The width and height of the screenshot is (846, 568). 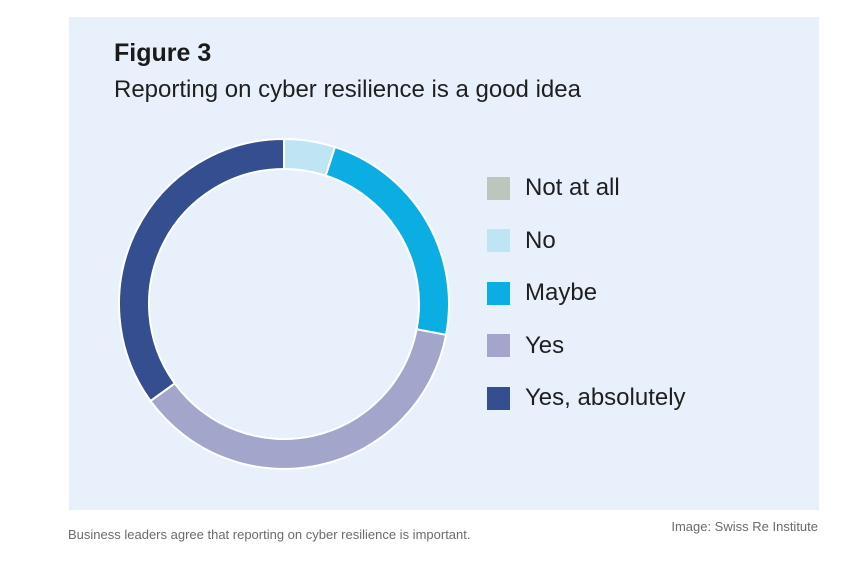 What do you see at coordinates (647, 188) in the screenshot?
I see `legend-item-not-at-all: Not at all` at bounding box center [647, 188].